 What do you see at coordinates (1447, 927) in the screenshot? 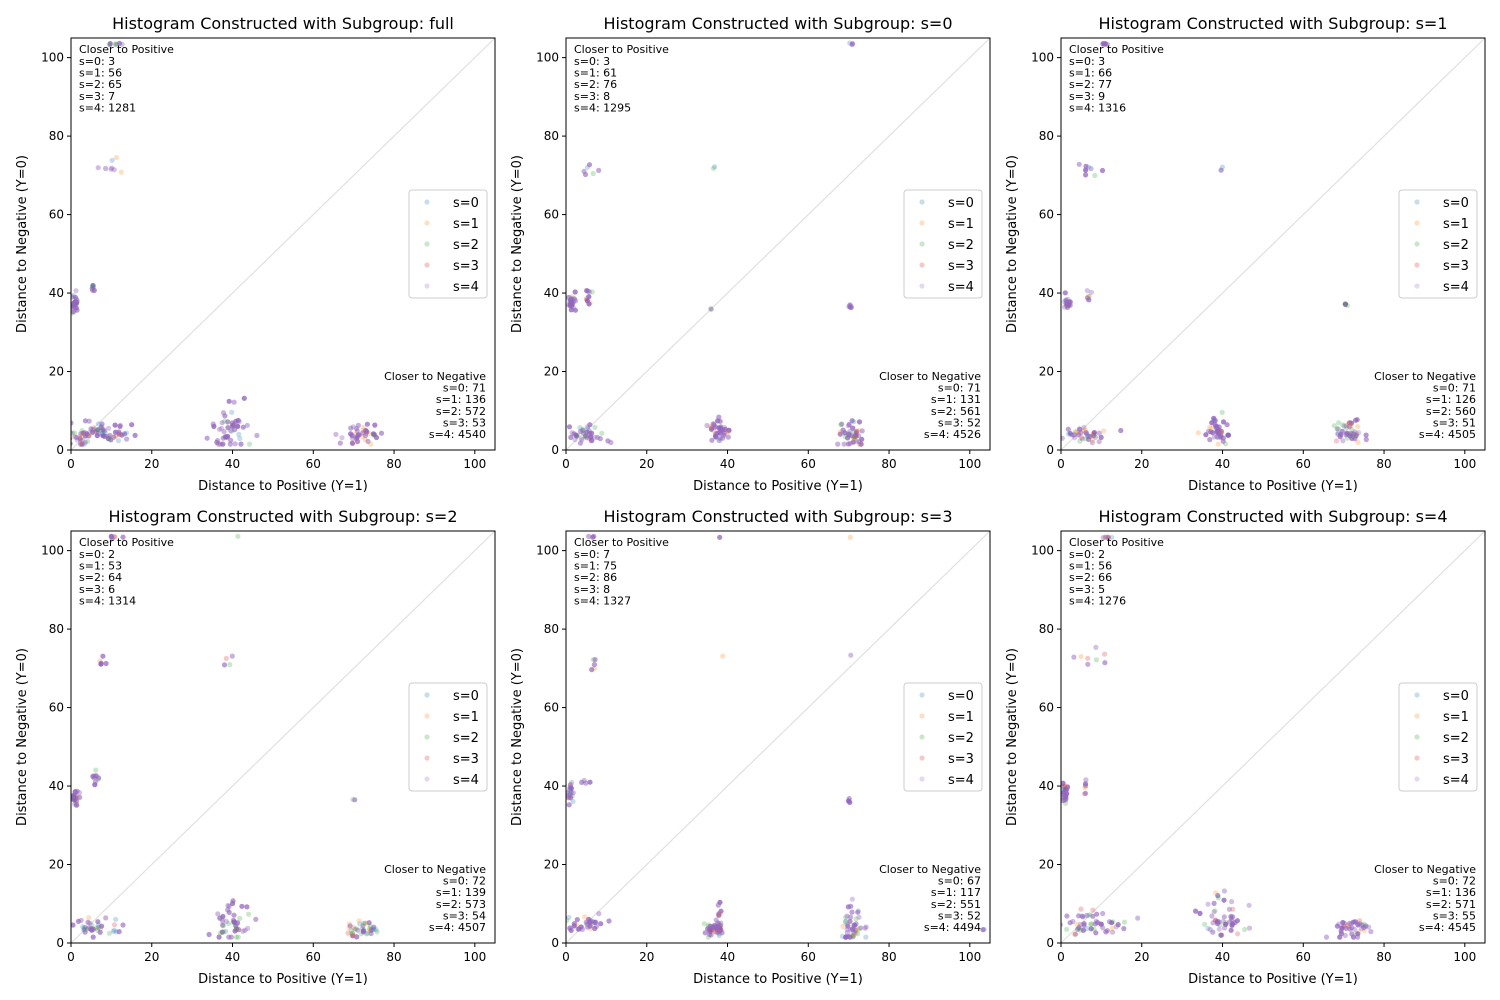
I see `annotation-line: s=4: 4545` at bounding box center [1447, 927].